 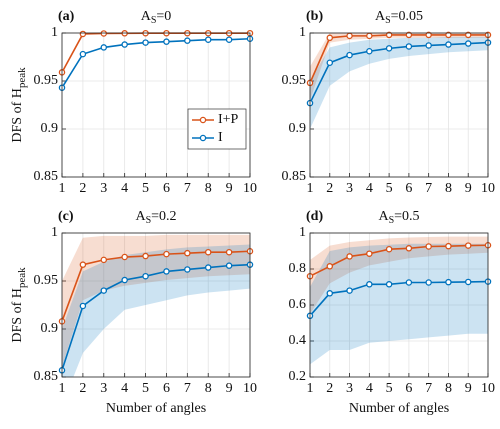 I want to click on y-tick-label: 0.85, so click(x=294, y=176).